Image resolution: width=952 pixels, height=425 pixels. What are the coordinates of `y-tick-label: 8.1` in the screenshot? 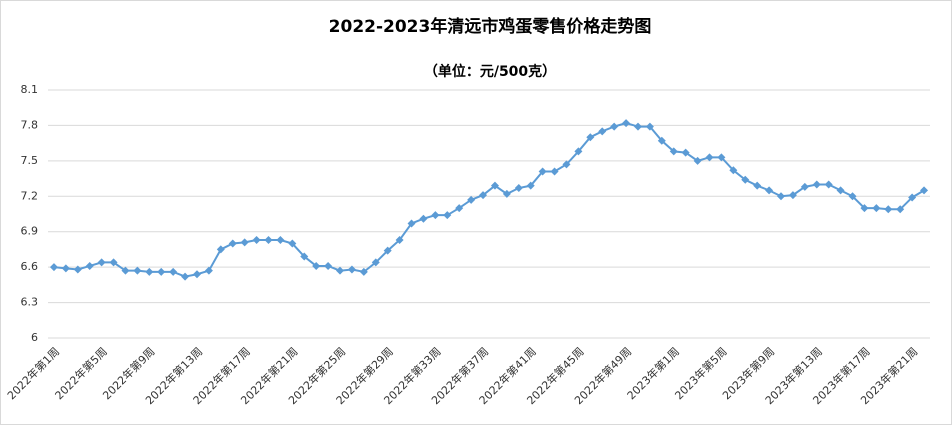 It's located at (30, 89).